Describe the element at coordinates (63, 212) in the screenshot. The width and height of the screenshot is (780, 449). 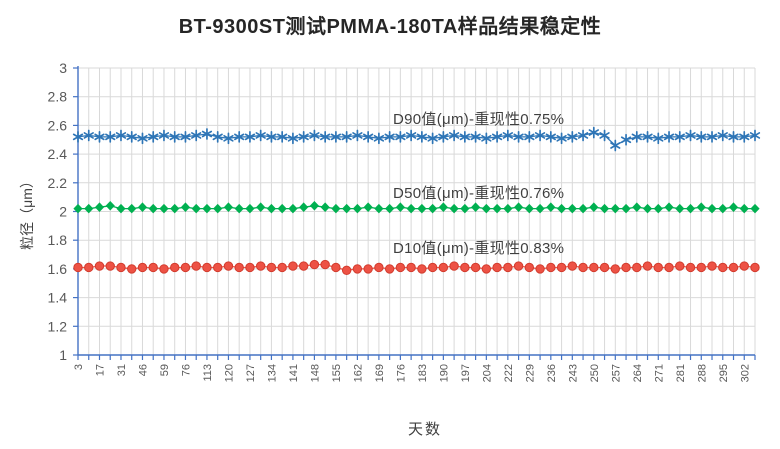
I see `svg-text: 2` at that location.